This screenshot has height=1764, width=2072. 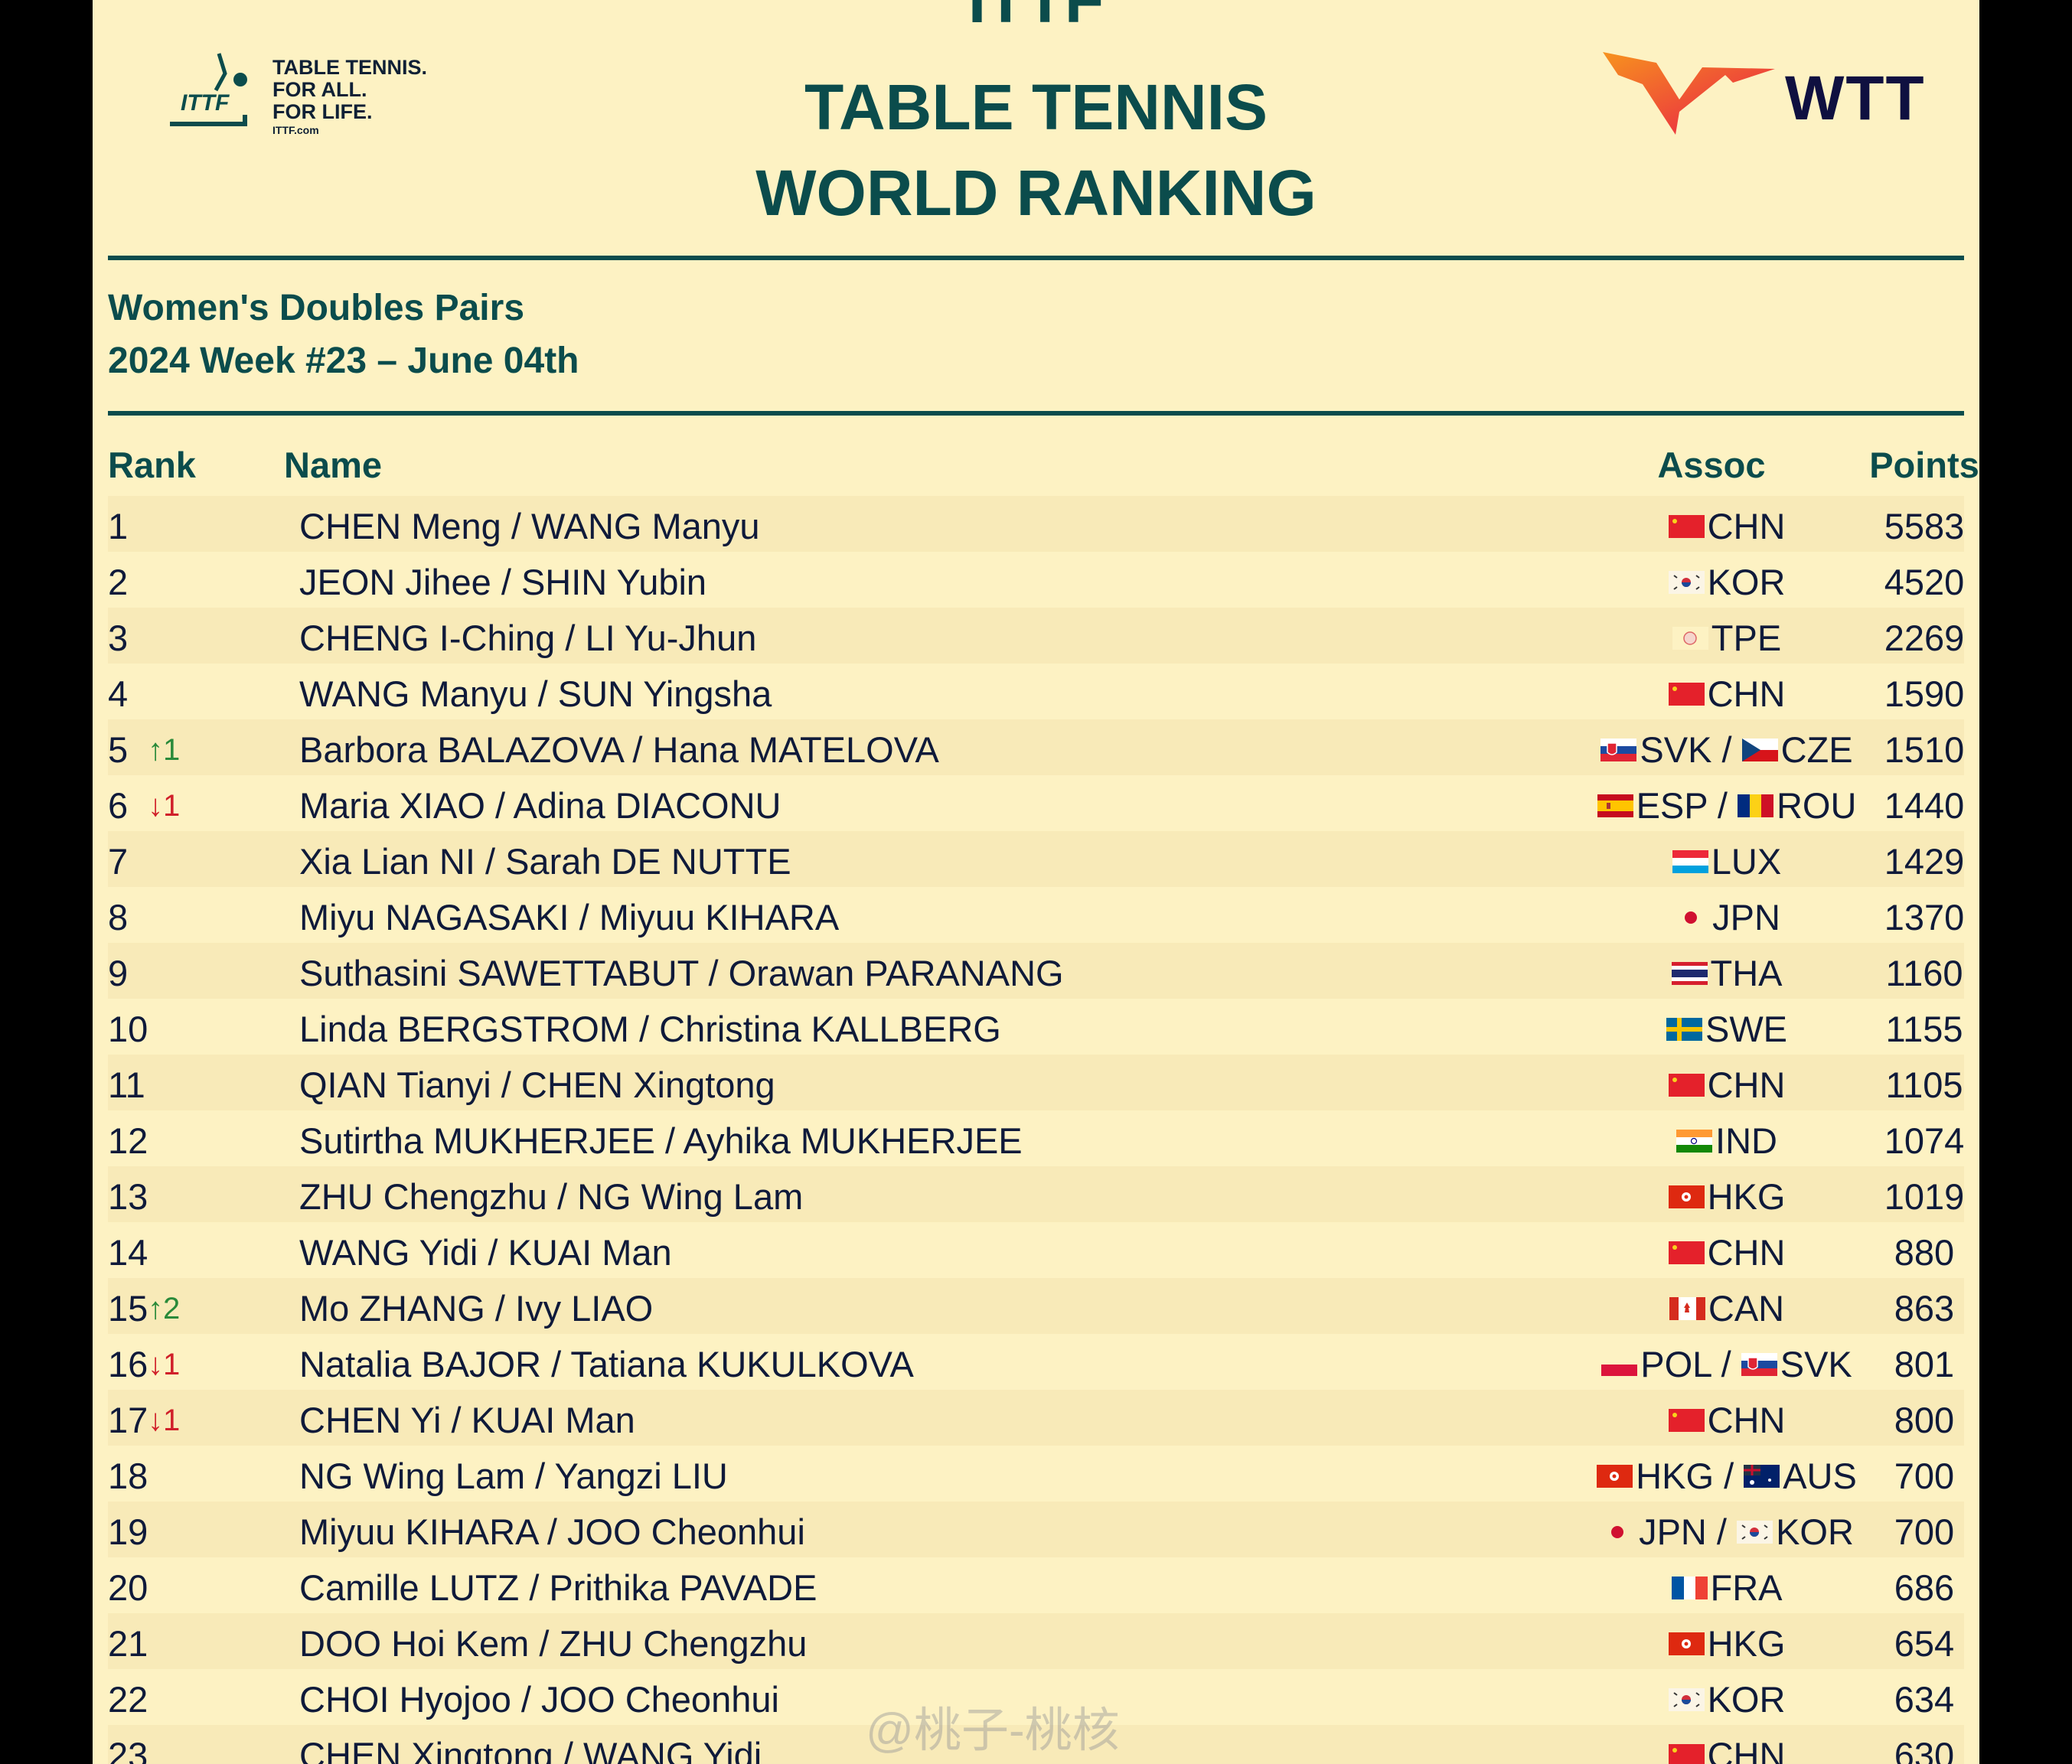 I want to click on flag-esp-icon, so click(x=1615, y=805).